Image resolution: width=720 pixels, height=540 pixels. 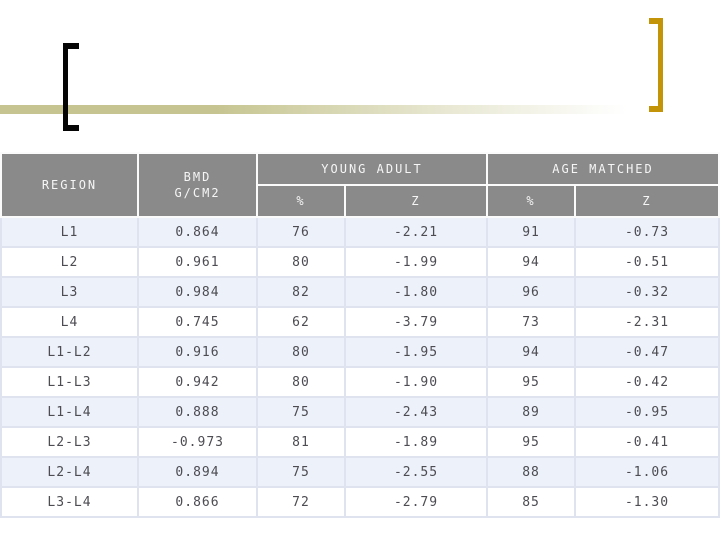 I want to click on cell-ya_pct: 82, so click(x=301, y=292).